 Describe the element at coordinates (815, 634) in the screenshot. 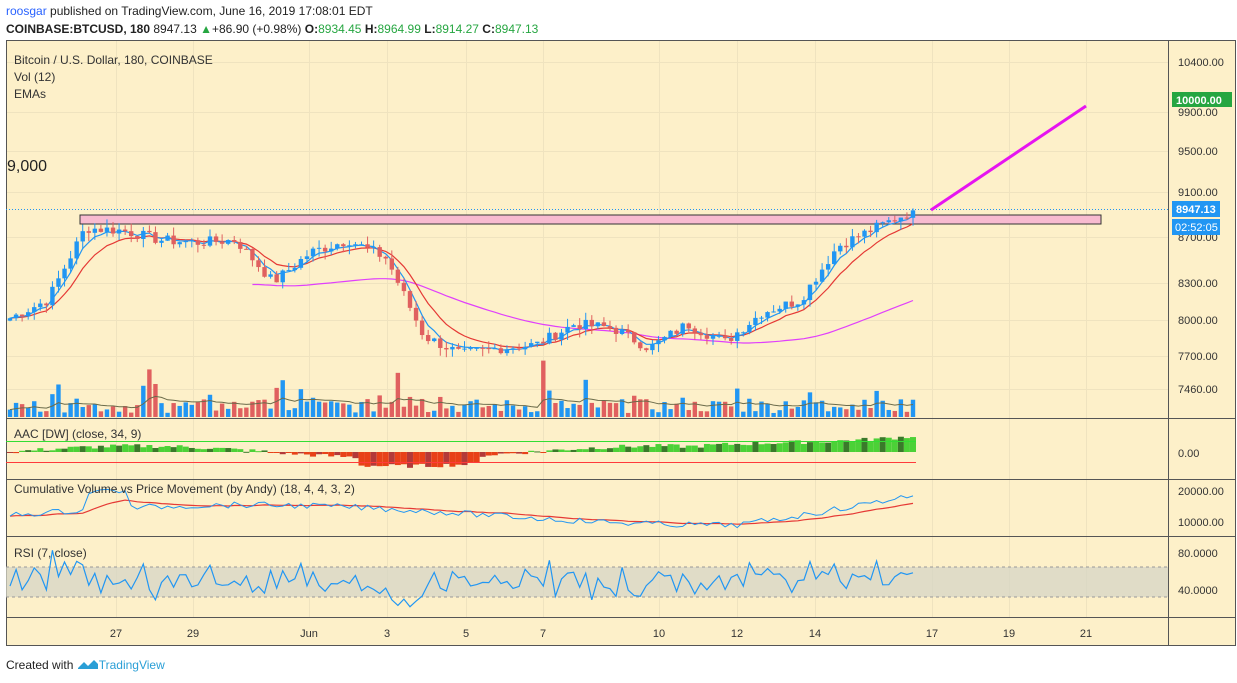

I see `time-tick-label: 14` at that location.